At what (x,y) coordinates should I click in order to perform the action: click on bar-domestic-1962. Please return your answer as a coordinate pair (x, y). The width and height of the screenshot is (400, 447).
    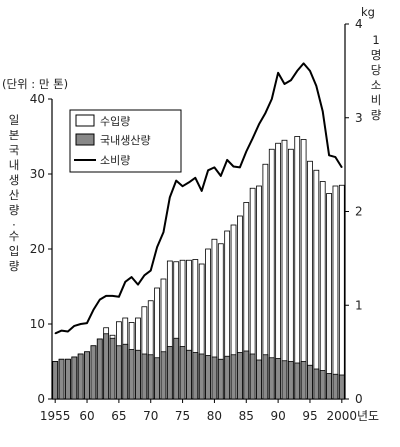
    Looking at the image, I should click on (99, 369).